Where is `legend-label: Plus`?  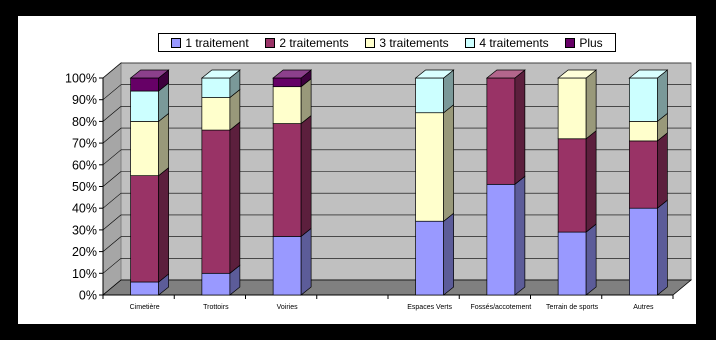 legend-label: Plus is located at coordinates (591, 42).